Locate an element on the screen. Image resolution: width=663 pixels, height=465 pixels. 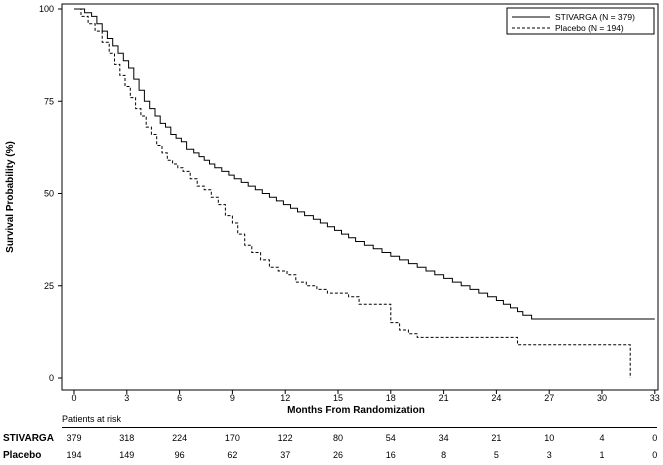
risk-value-placebo: 1 is located at coordinates (601, 455).